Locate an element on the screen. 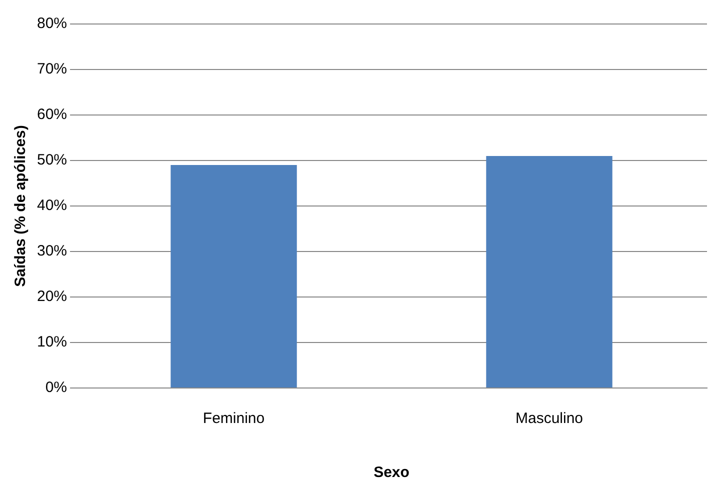 The image size is (725, 494). x-tick-label: Feminino is located at coordinates (233, 419).